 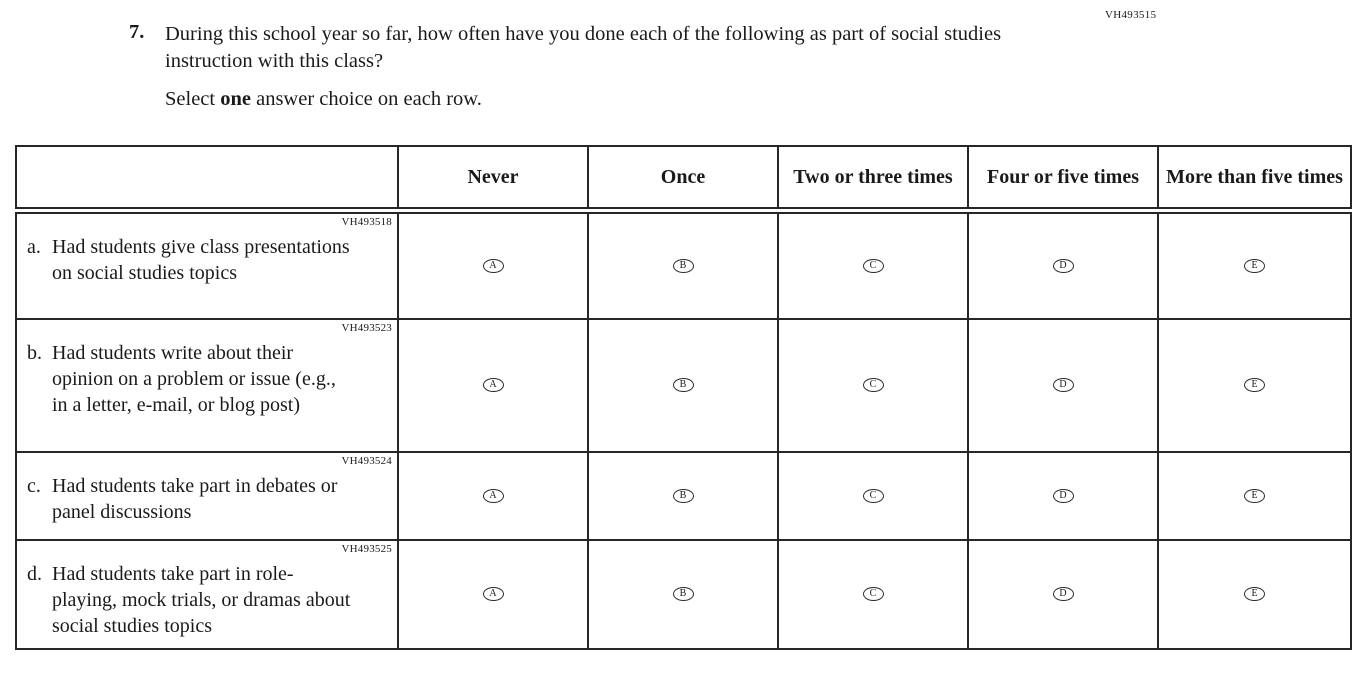 What do you see at coordinates (873, 179) in the screenshot?
I see `column-header: Two or three times` at bounding box center [873, 179].